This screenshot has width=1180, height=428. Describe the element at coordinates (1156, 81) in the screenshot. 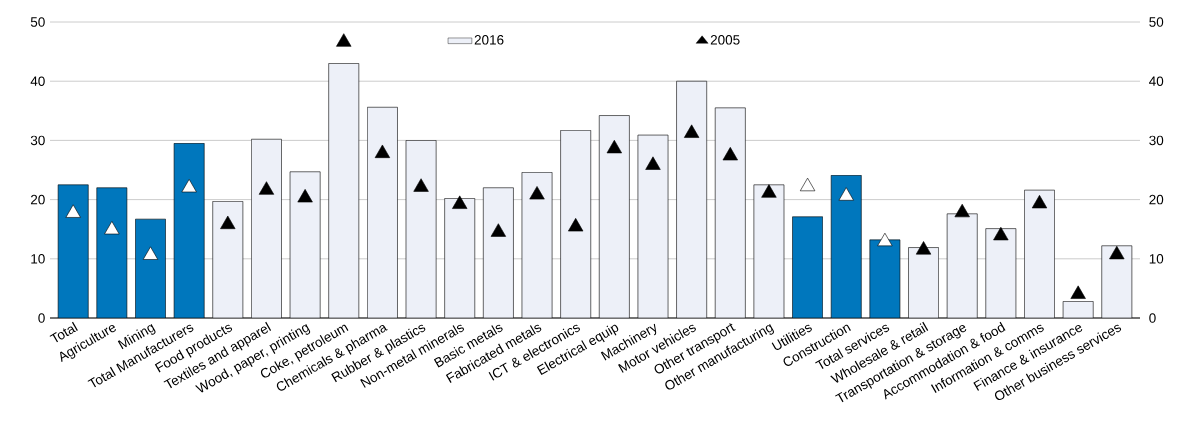

I see `y2-tick-label: 40` at that location.